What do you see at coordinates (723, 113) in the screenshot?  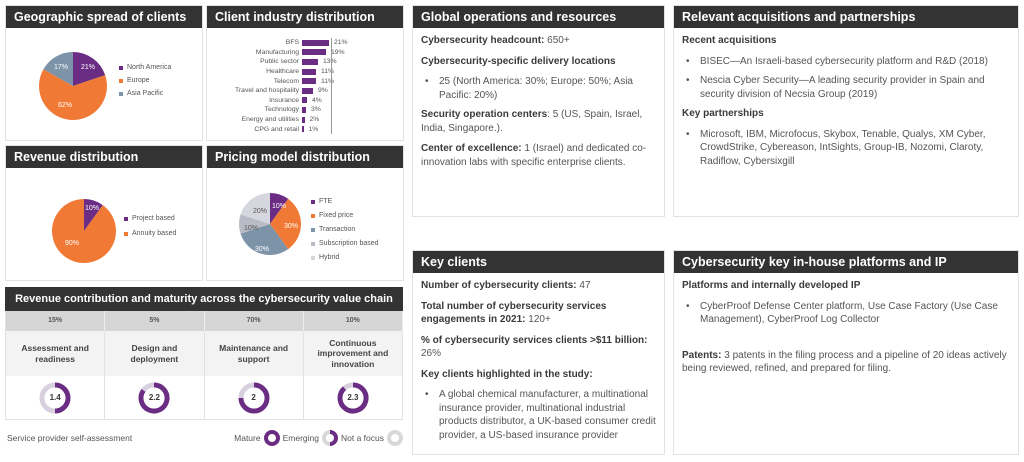 I see `partners-label: Key partnerships` at bounding box center [723, 113].